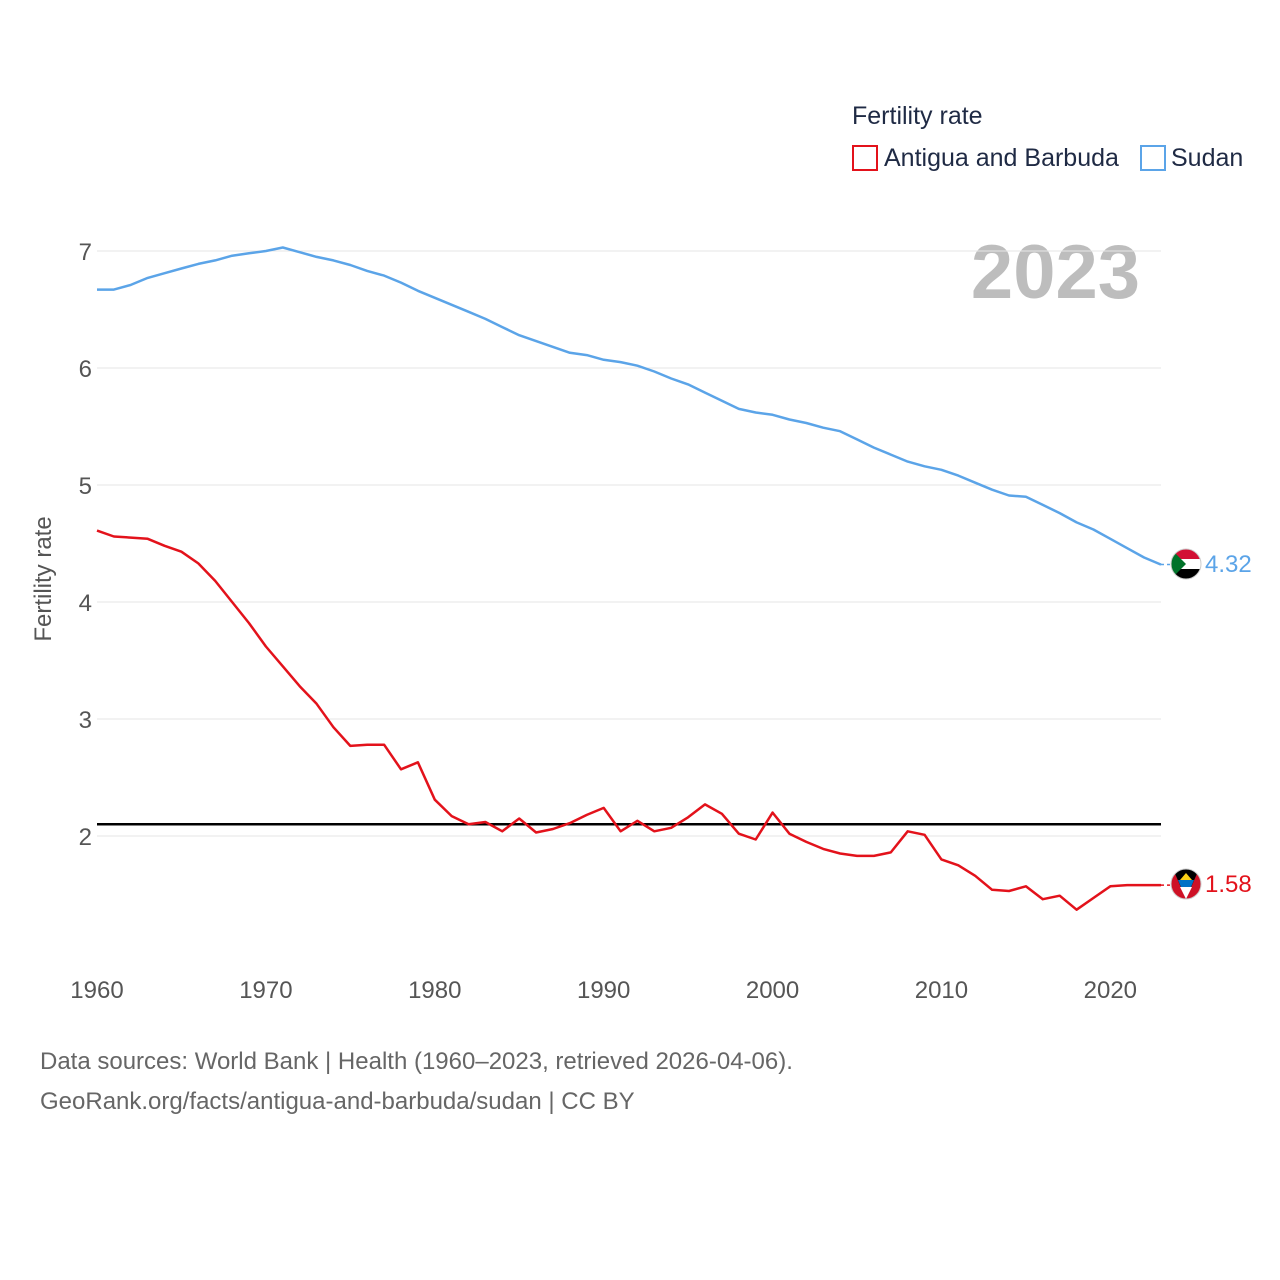 This screenshot has height=1280, width=1280. Describe the element at coordinates (85, 369) in the screenshot. I see `y-tick-label-6: 6` at that location.